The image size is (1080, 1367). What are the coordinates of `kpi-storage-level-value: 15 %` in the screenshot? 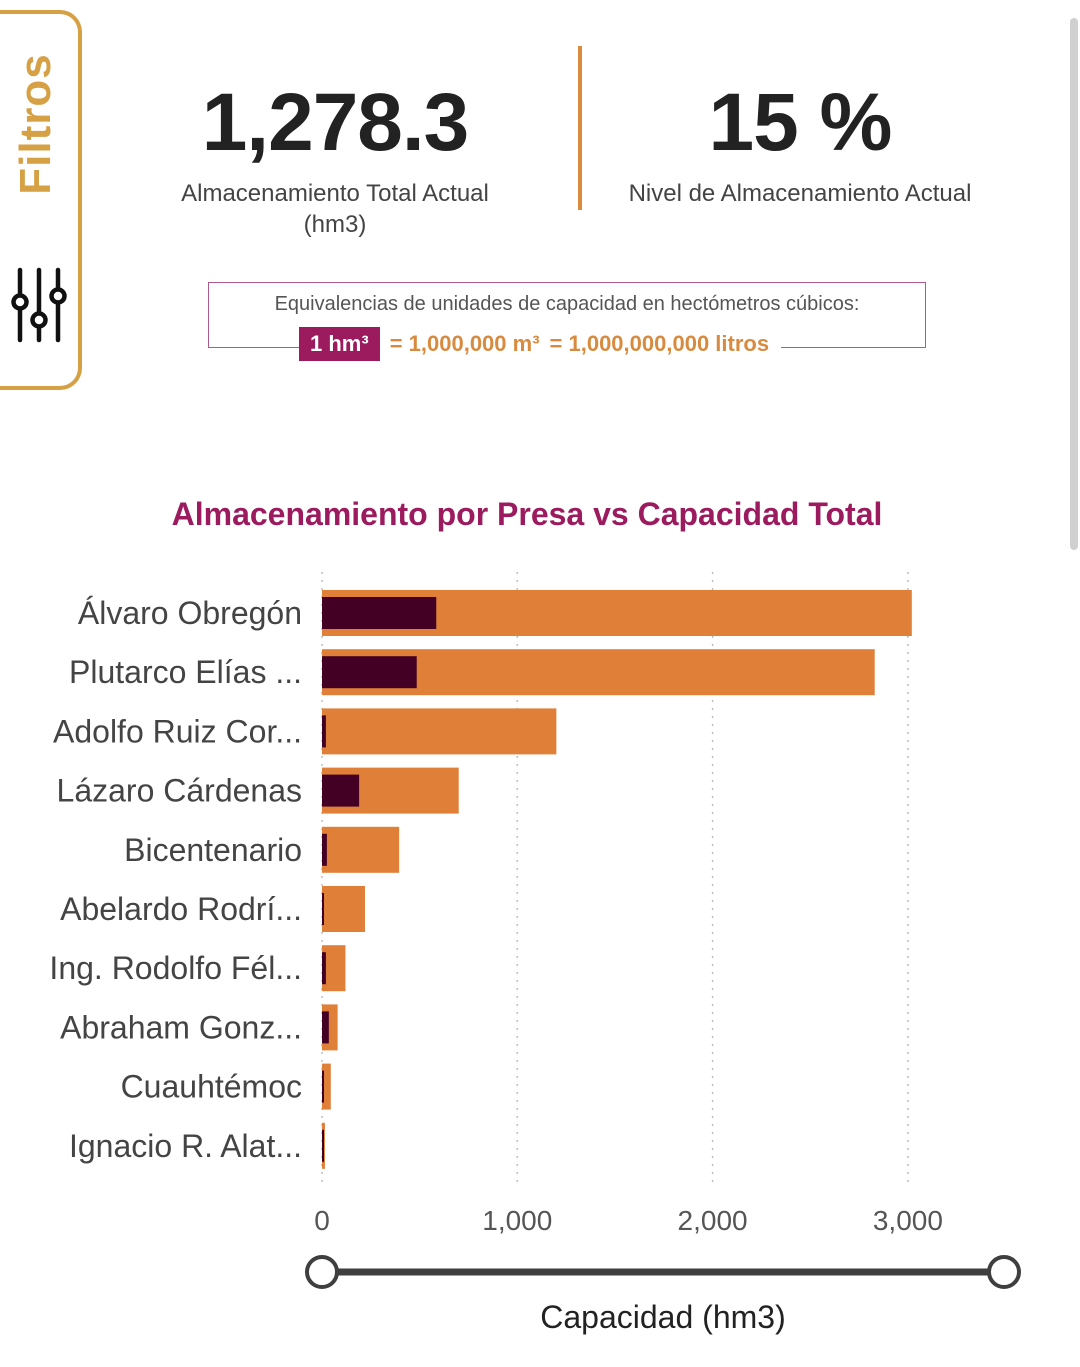 It's located at (800, 122).